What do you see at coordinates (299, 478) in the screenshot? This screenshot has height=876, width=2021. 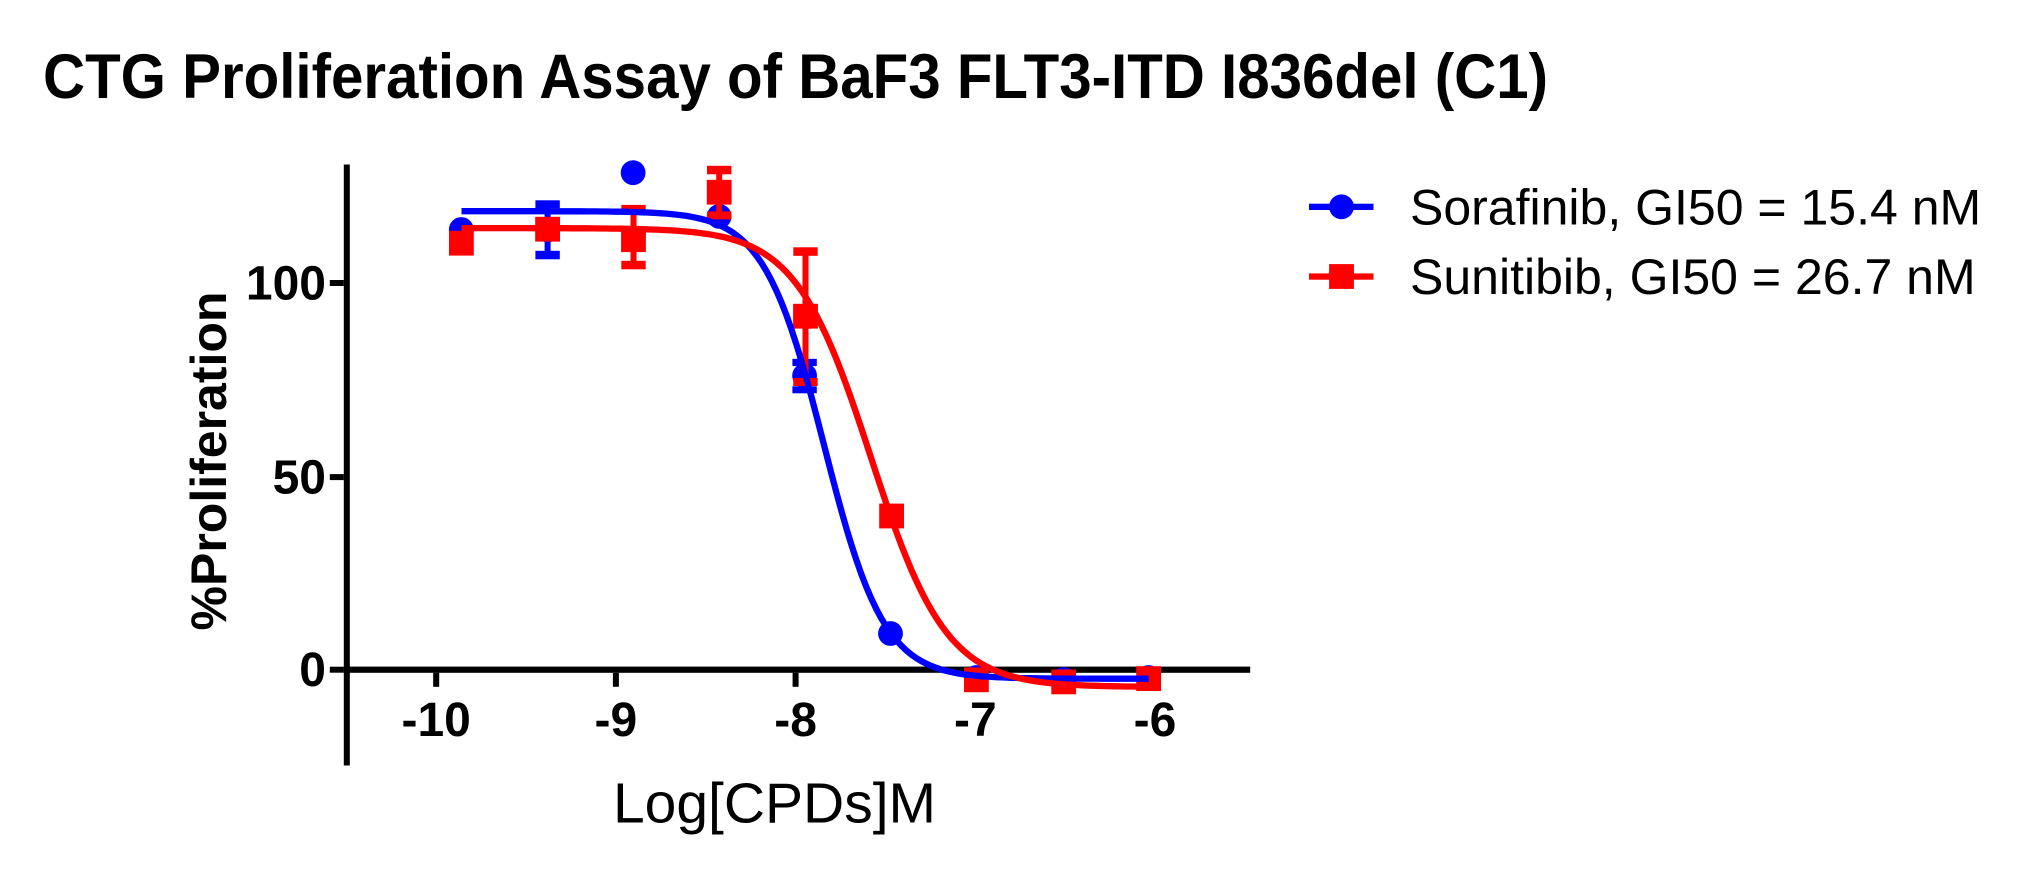 I see `svg-text: 50` at bounding box center [299, 478].